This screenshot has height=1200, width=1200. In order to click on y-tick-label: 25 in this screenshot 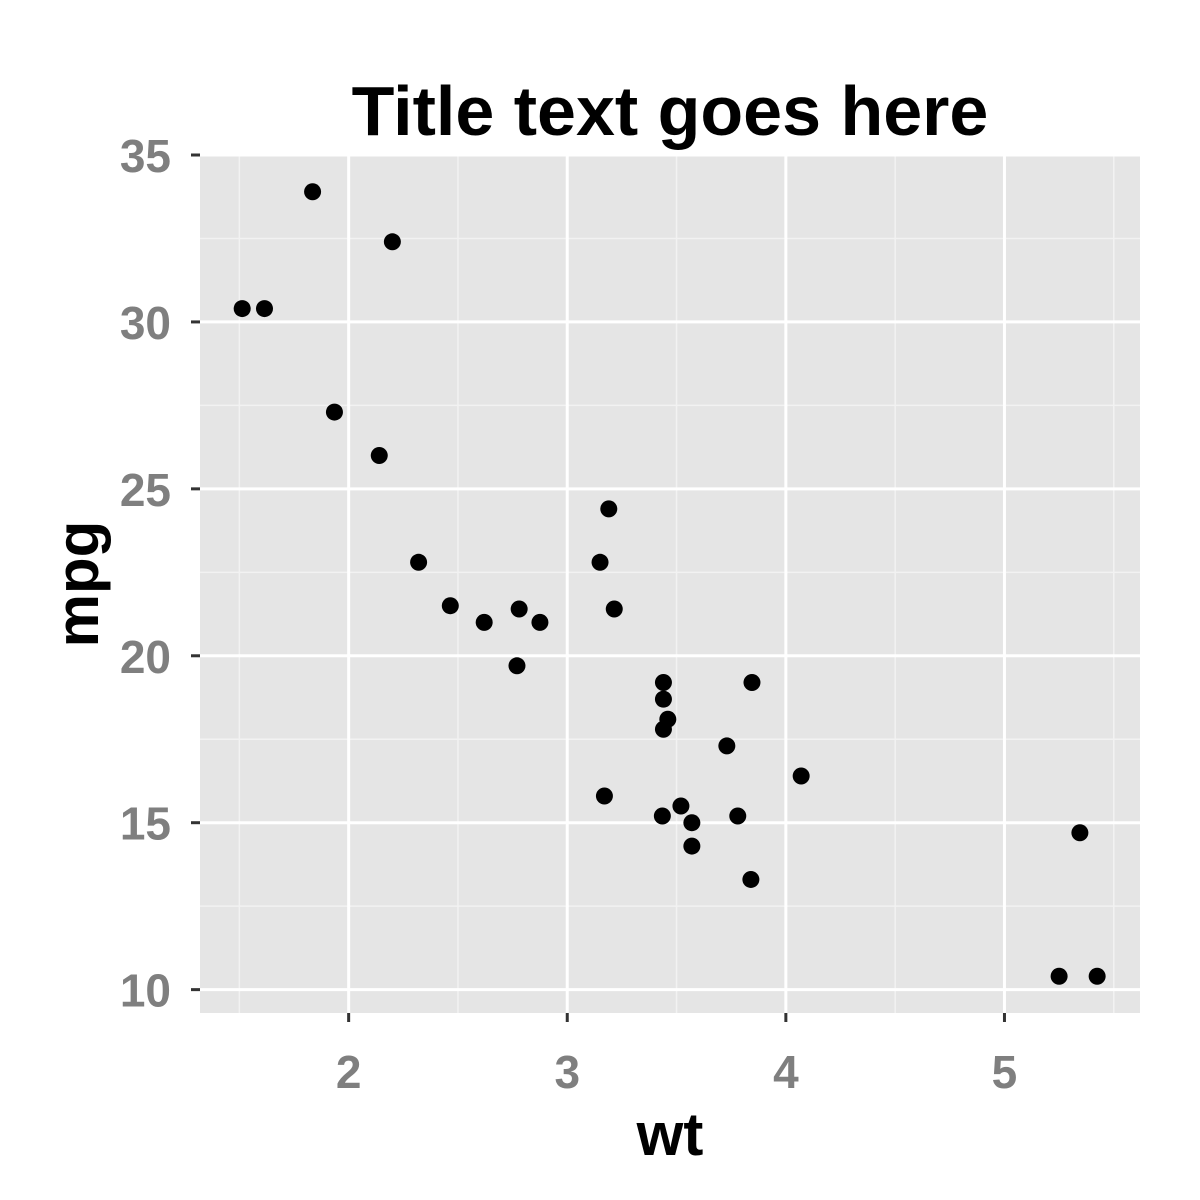, I will do `click(145, 490)`.